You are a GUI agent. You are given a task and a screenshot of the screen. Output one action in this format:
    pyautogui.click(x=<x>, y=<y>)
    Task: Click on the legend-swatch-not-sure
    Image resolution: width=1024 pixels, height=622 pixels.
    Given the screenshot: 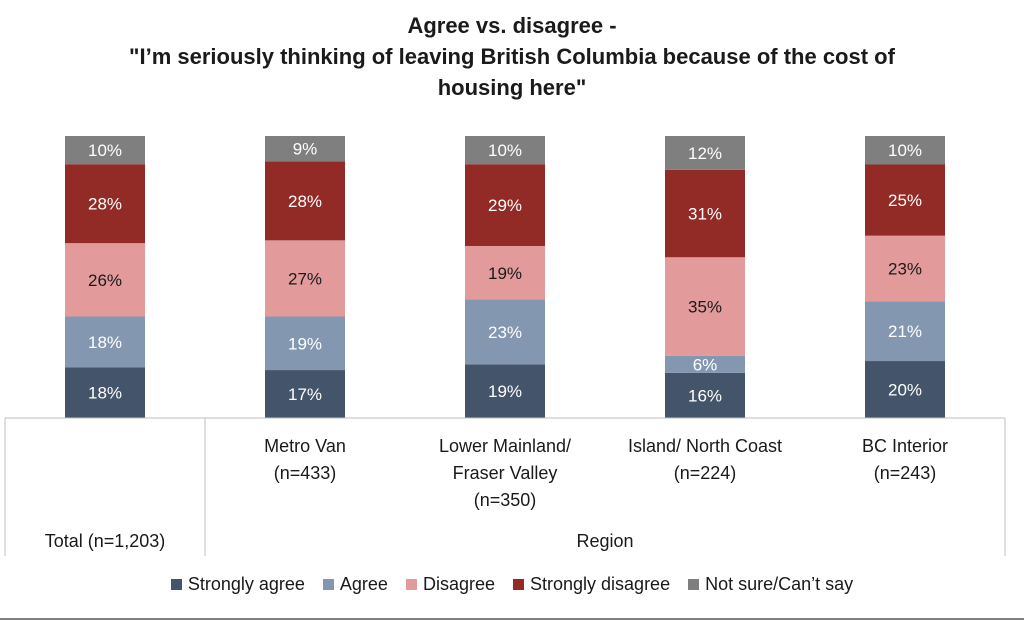 What is the action you would take?
    pyautogui.click(x=694, y=584)
    